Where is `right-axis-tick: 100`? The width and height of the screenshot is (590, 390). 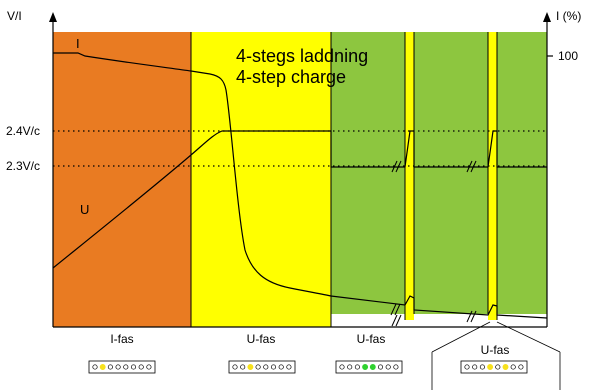 right-axis-tick: 100 is located at coordinates (568, 56).